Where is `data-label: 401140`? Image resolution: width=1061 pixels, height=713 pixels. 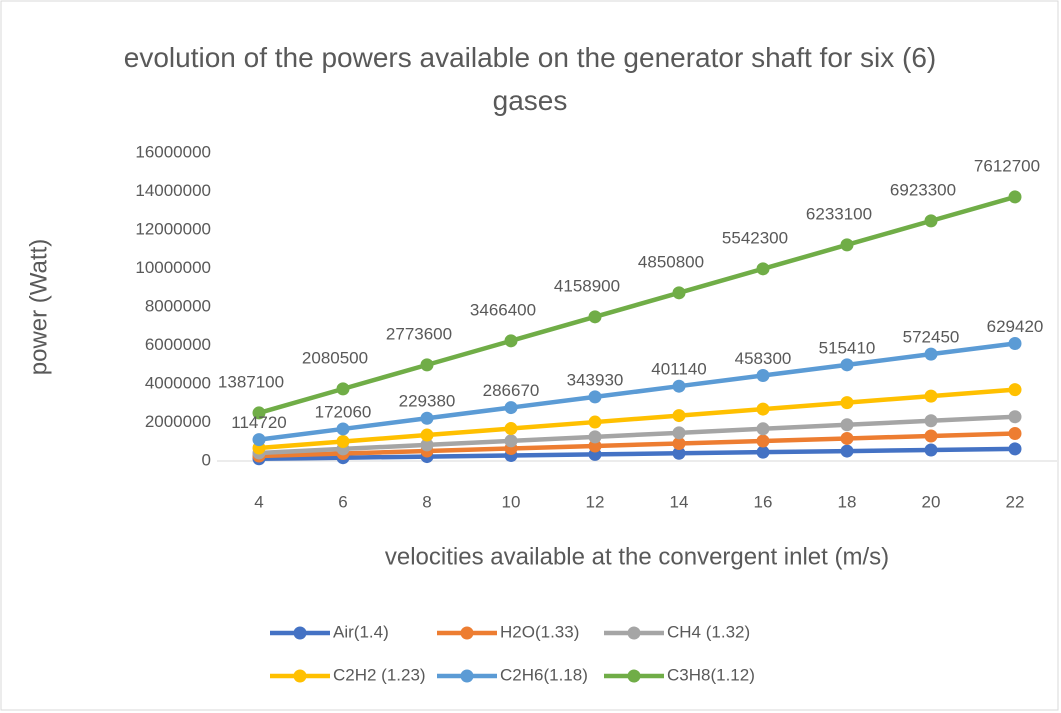 data-label: 401140 is located at coordinates (678, 369).